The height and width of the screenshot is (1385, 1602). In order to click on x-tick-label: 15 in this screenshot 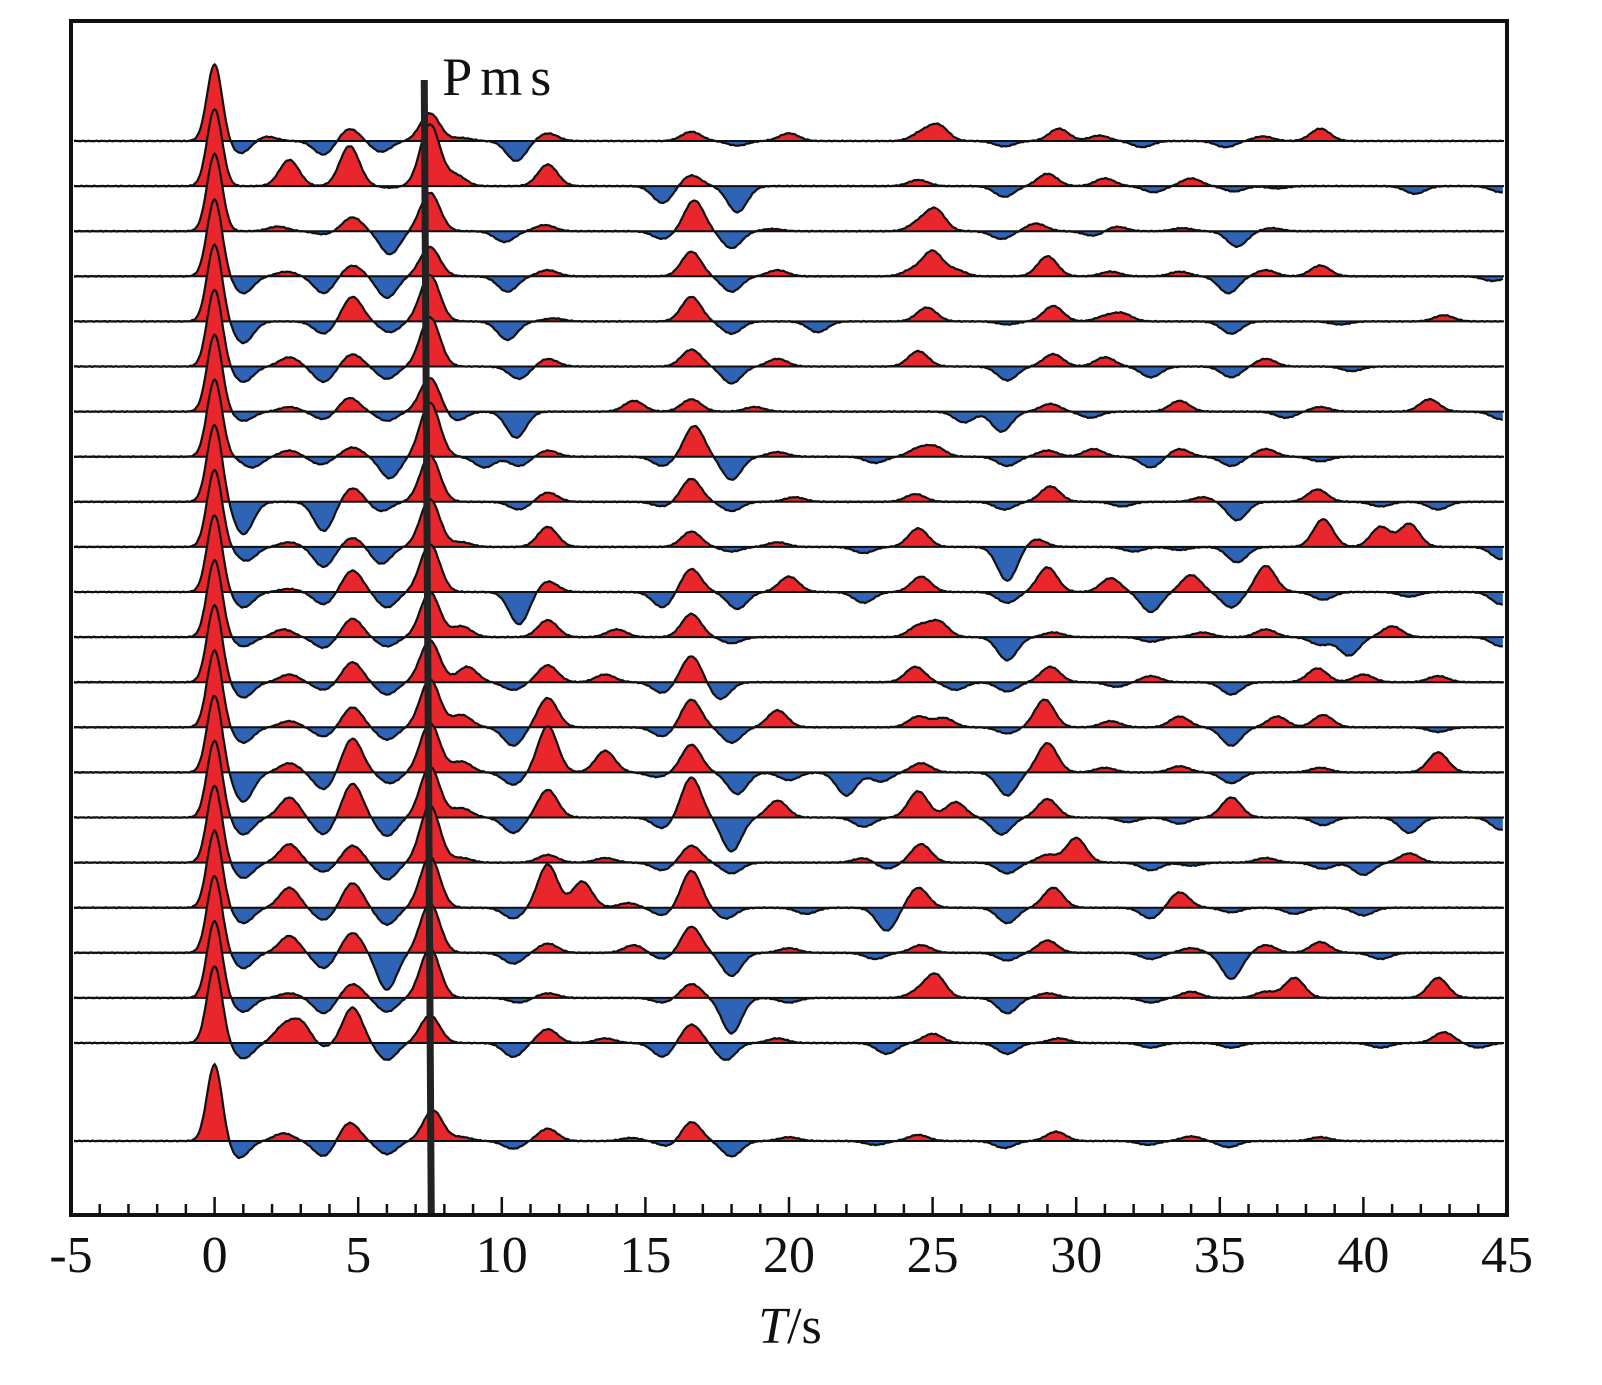, I will do `click(645, 1255)`.